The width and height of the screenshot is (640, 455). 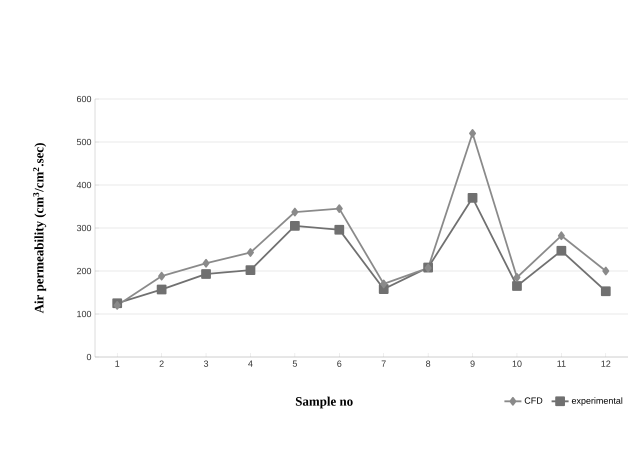 I want to click on y-tick-label: 500, so click(x=84, y=142).